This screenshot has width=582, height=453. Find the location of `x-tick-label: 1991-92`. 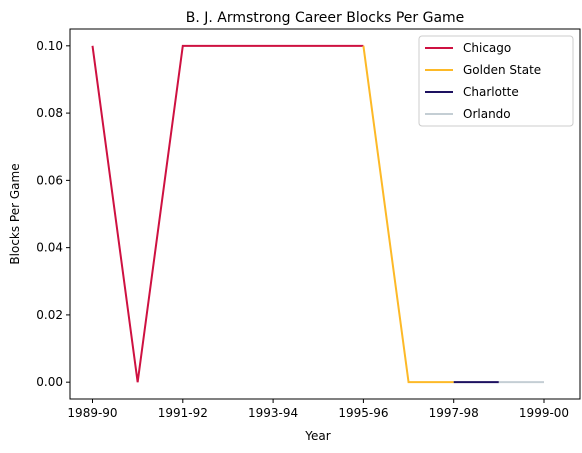

x-tick-label: 1991-92 is located at coordinates (183, 413).